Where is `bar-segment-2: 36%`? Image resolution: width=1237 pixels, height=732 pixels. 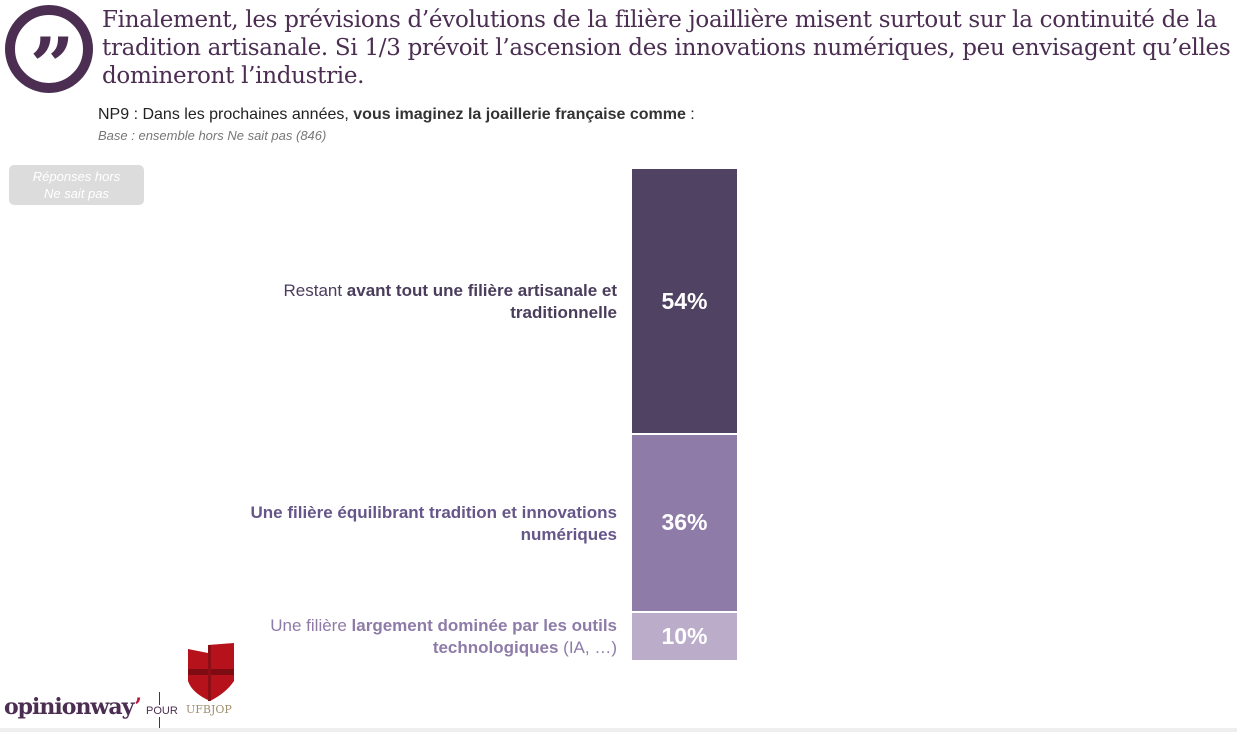 bar-segment-2: 36% is located at coordinates (684, 524).